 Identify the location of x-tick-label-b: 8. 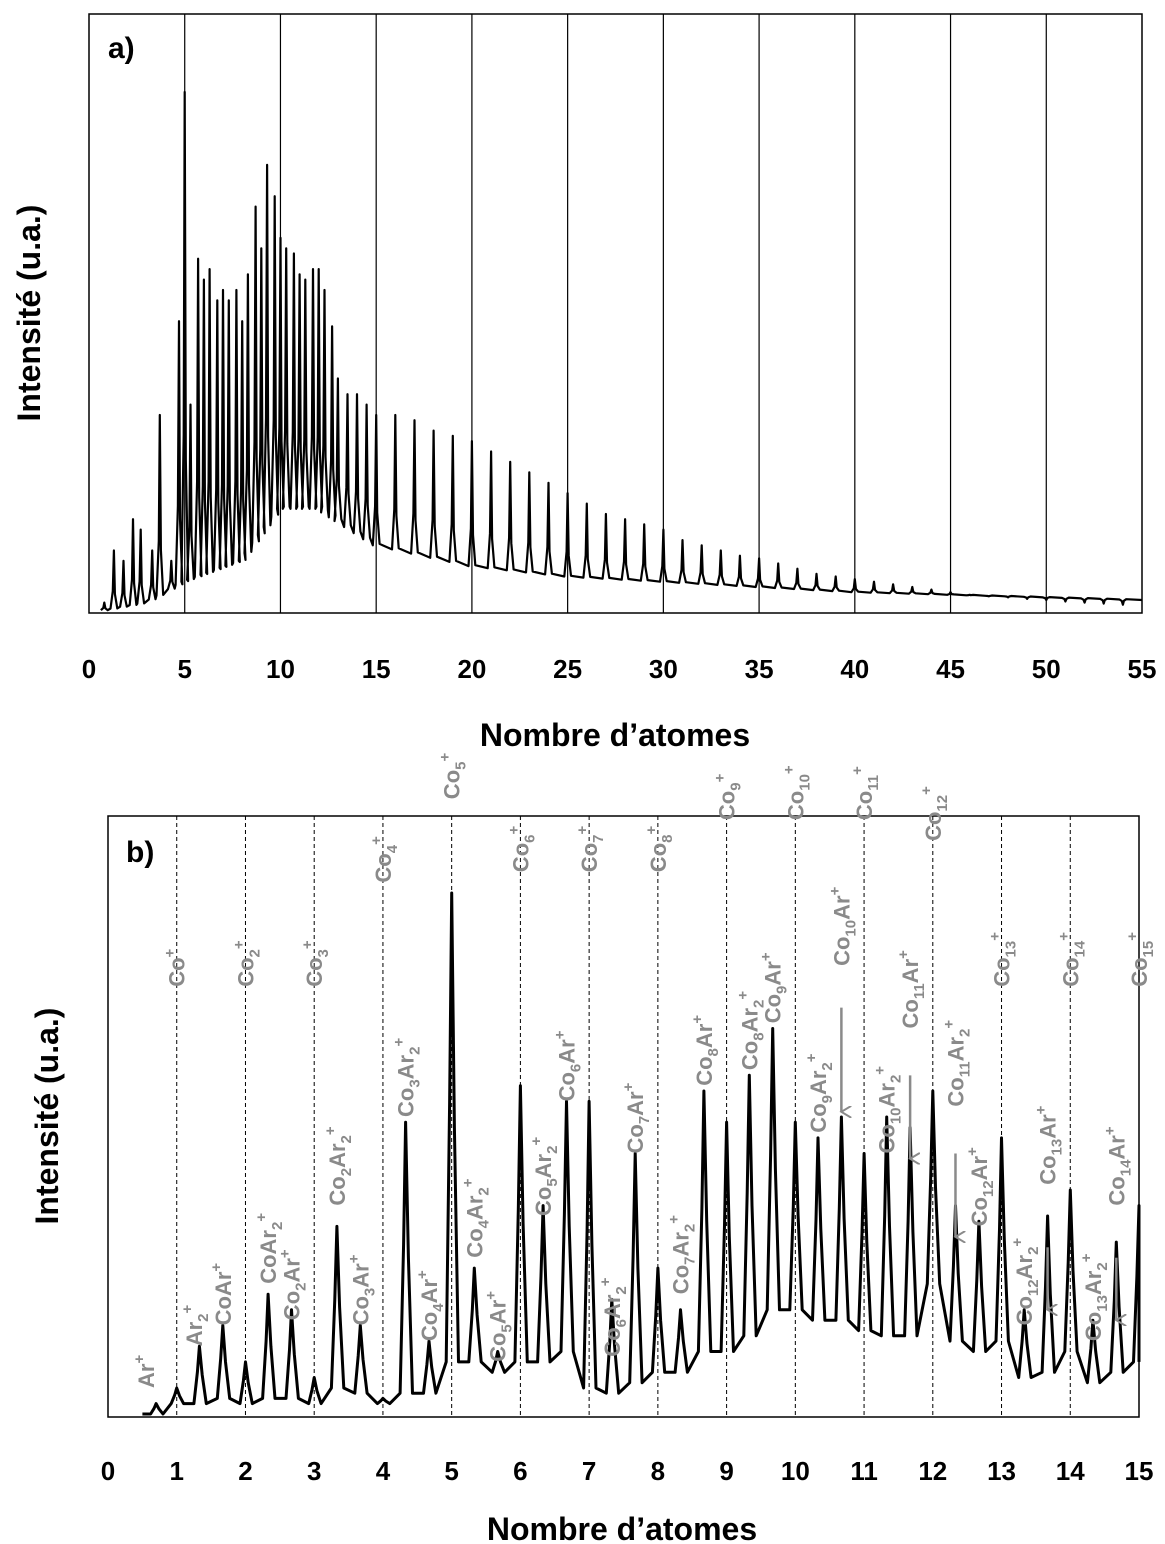
(658, 1471).